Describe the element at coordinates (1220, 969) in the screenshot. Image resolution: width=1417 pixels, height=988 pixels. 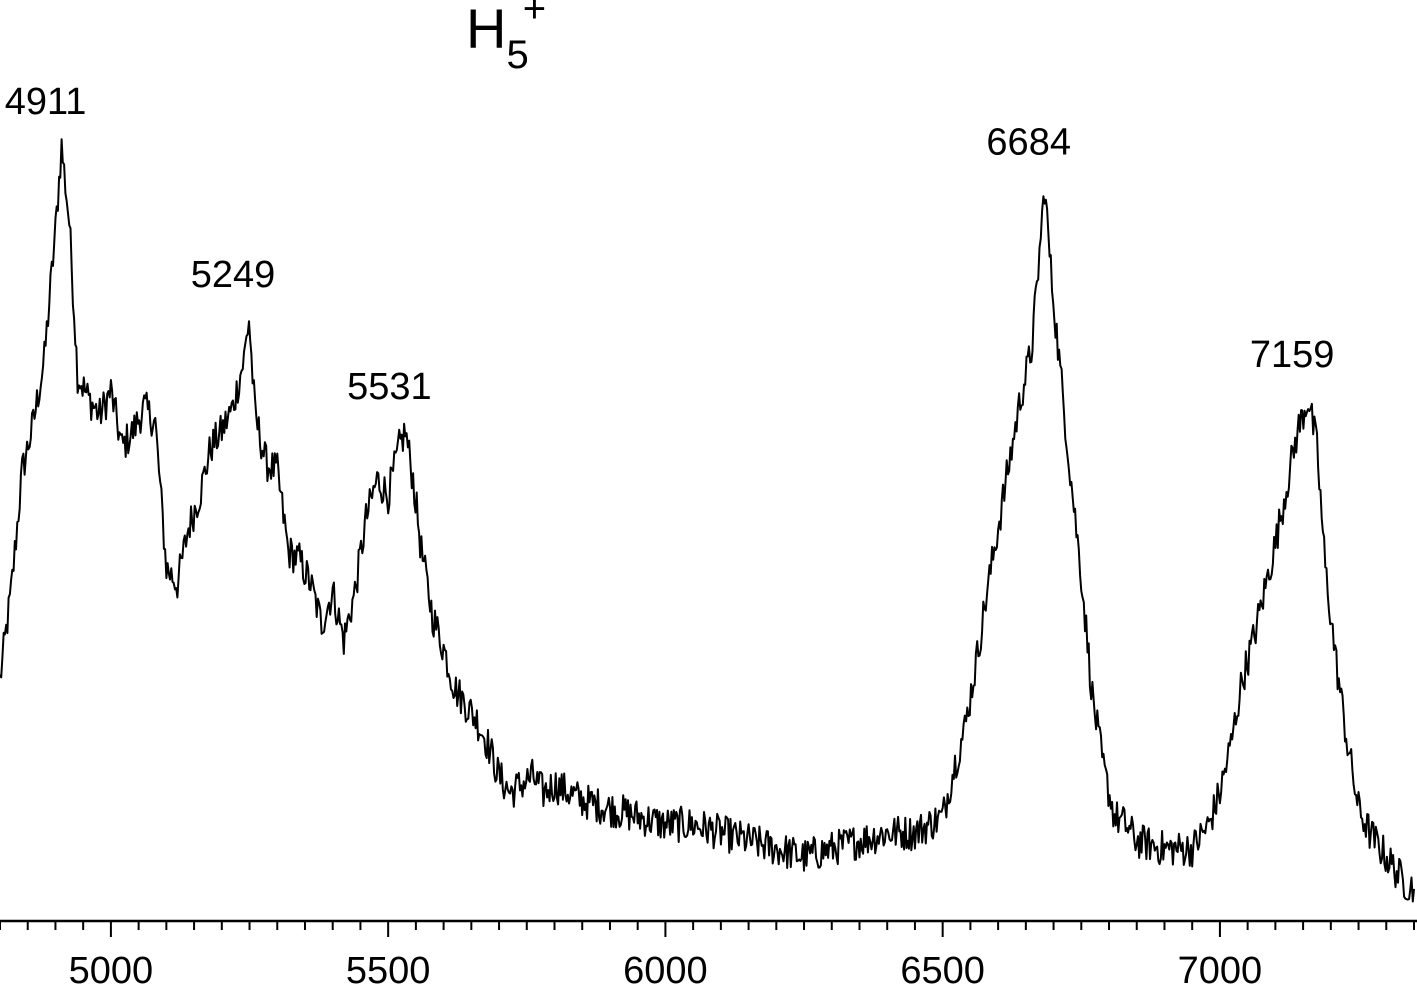
I see `x-tick-label: 7000` at that location.